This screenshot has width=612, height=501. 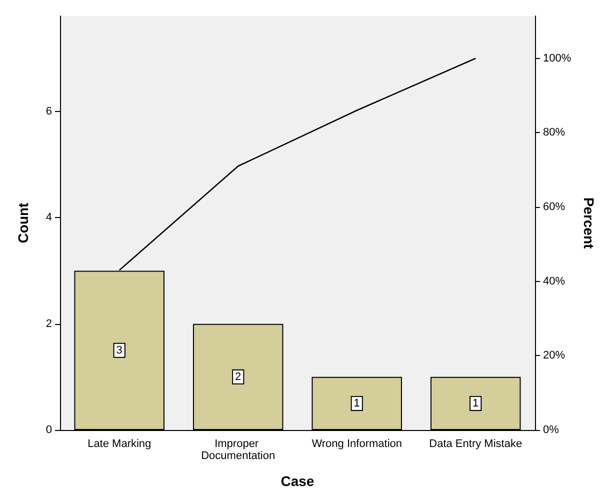 What do you see at coordinates (554, 207) in the screenshot?
I see `y2-tick-label: 60%` at bounding box center [554, 207].